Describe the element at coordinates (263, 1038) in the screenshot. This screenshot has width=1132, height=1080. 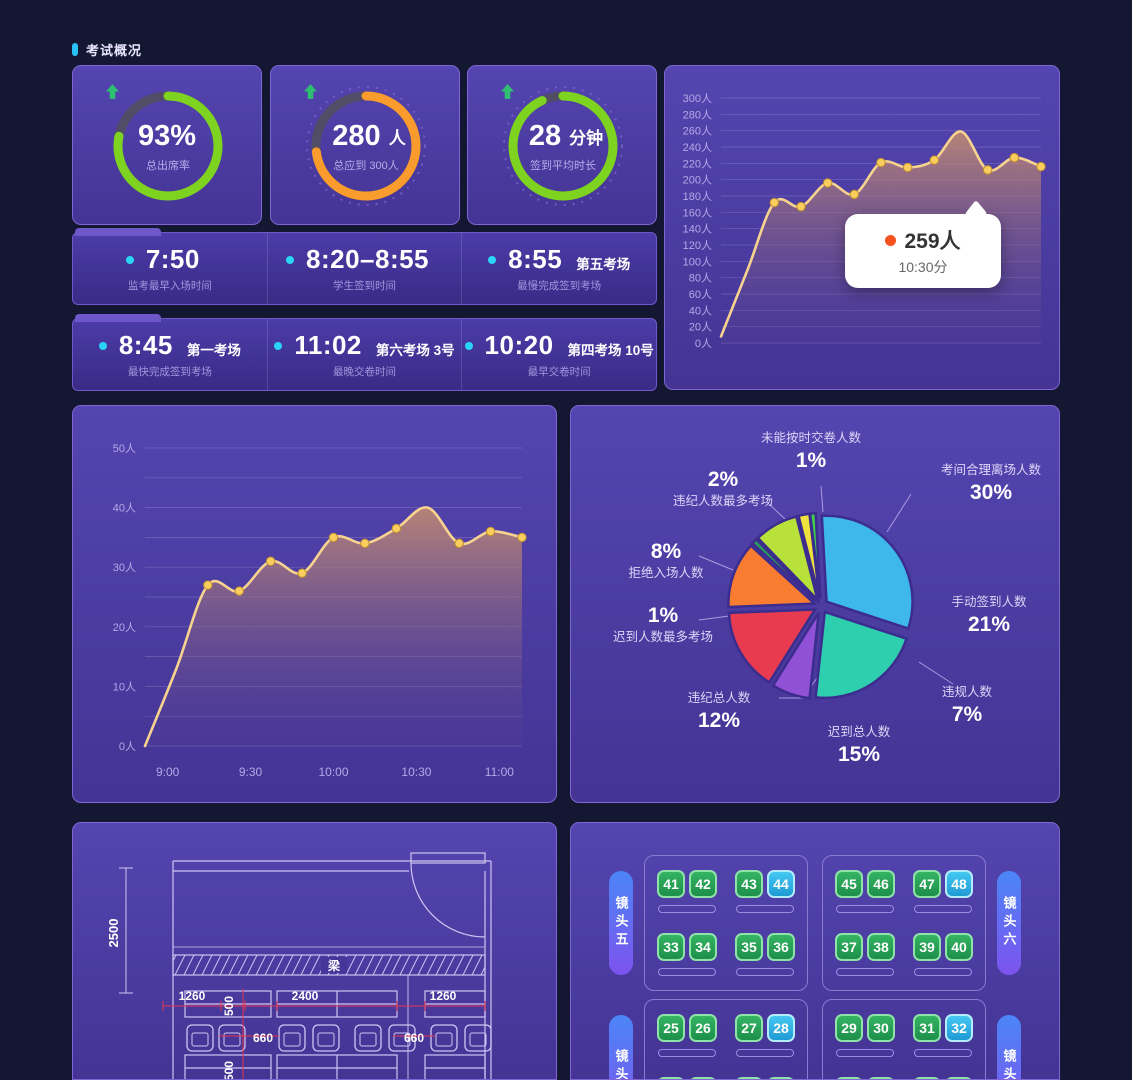
I see `dimension-label: 660` at that location.